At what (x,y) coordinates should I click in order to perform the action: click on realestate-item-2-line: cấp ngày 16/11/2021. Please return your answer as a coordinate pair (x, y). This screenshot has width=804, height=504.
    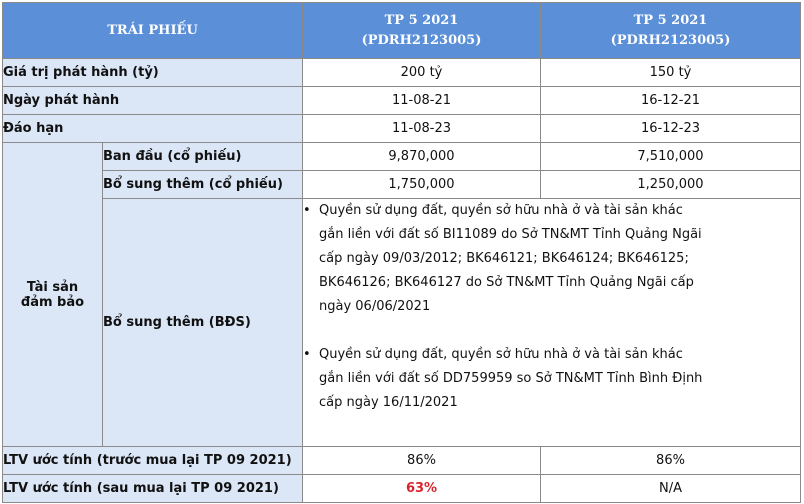
    Looking at the image, I should click on (388, 402).